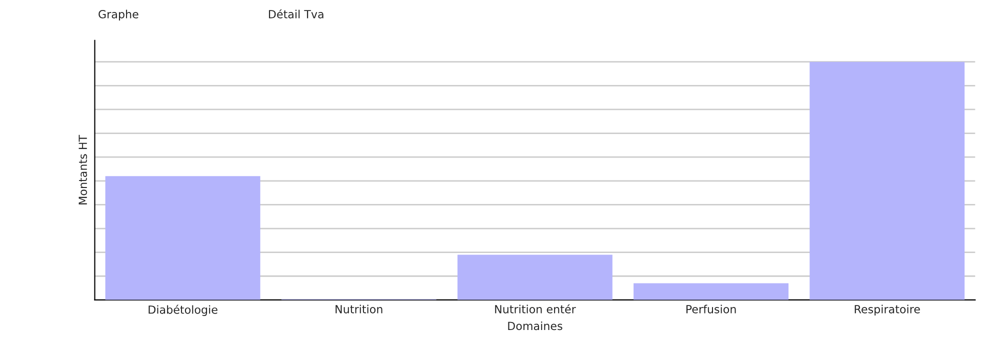  Describe the element at coordinates (535, 326) in the screenshot. I see `x-axis-title: Domaines` at that location.